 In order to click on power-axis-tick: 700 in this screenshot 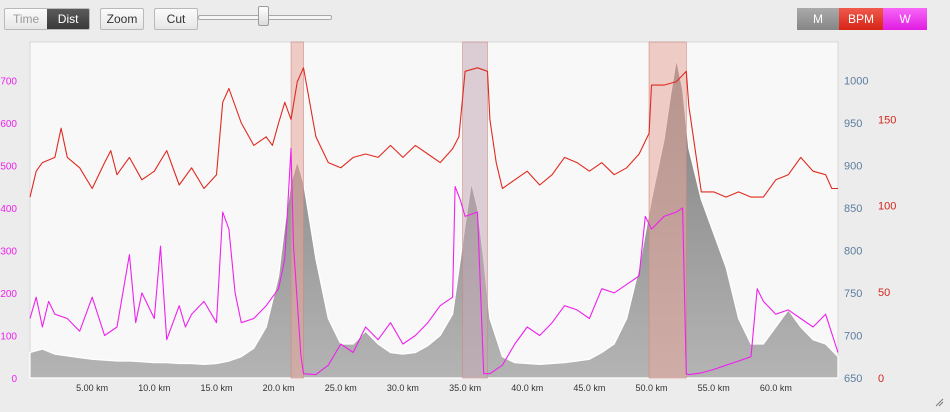, I will do `click(8, 81)`.